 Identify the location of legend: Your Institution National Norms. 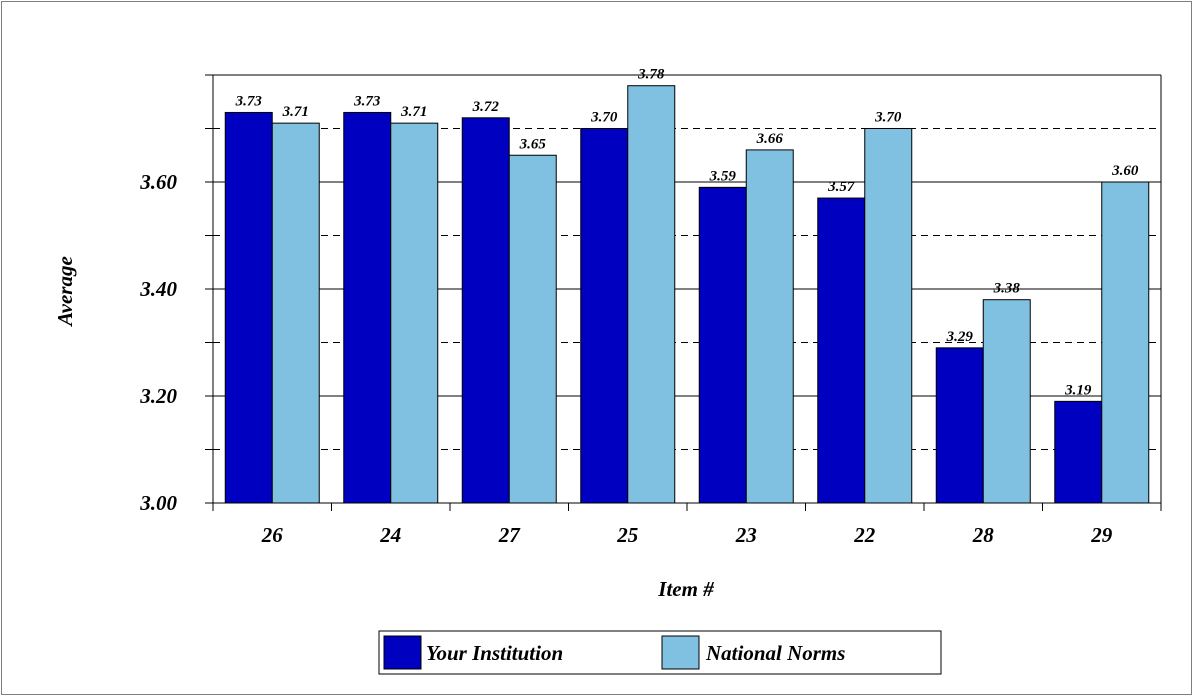
(660, 652).